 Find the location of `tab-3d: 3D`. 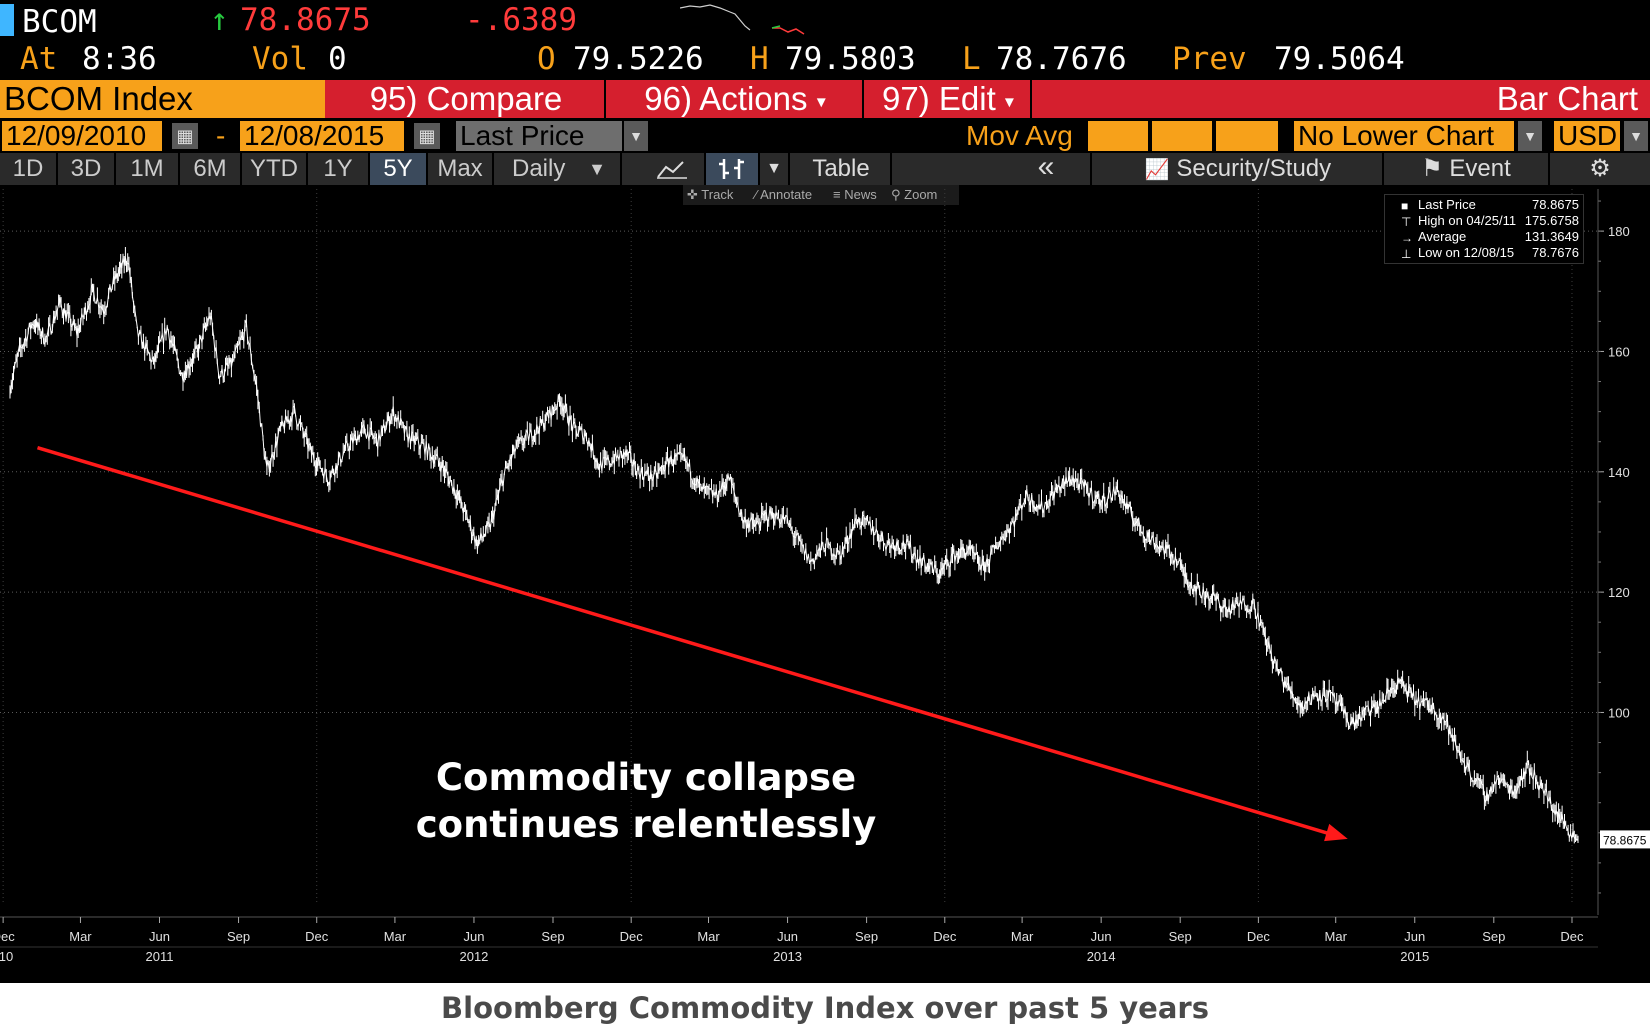

tab-3d: 3D is located at coordinates (87, 169).